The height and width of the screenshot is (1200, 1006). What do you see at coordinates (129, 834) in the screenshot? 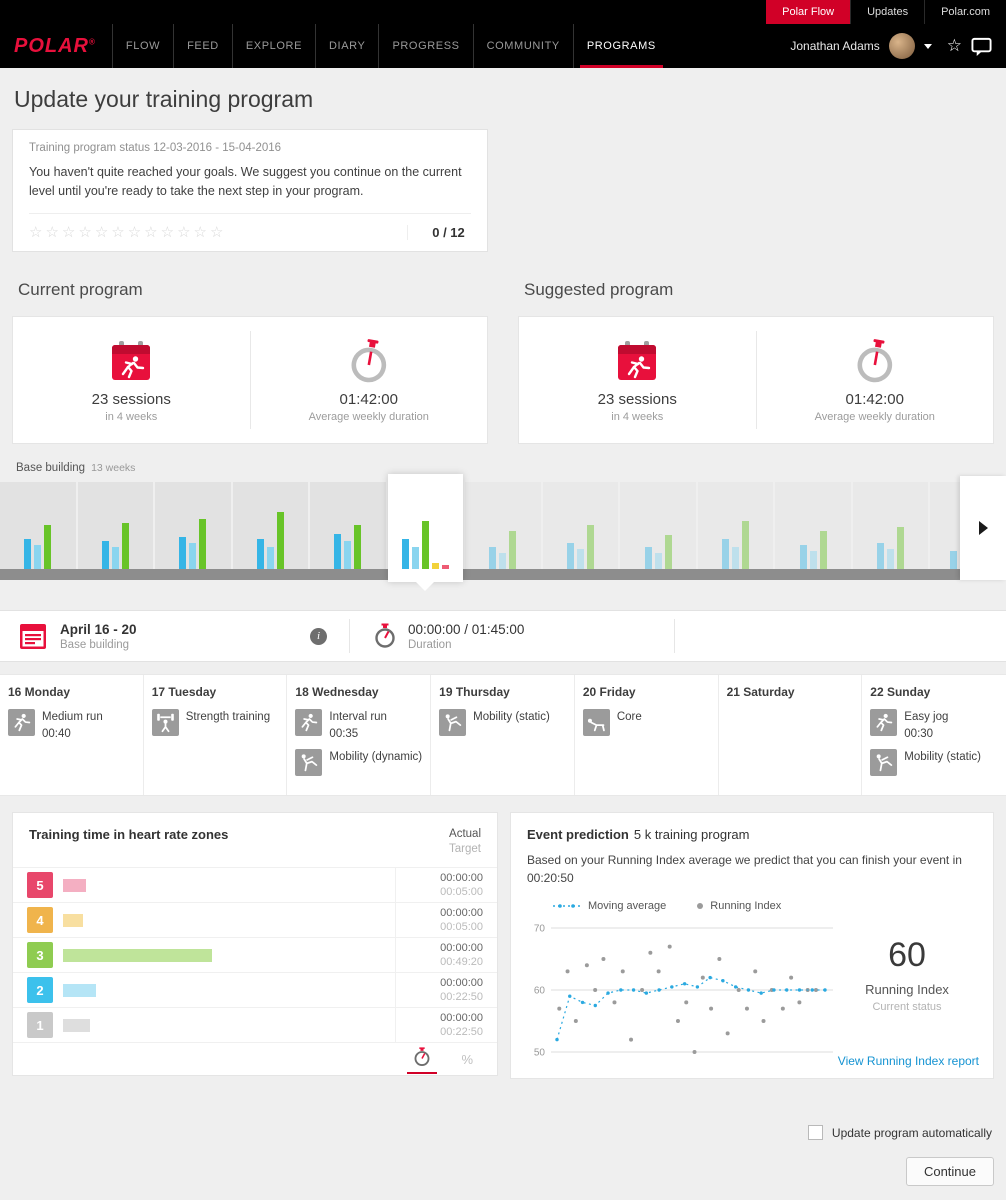
I see `hr-zones-title: Training time in heart rate zones` at bounding box center [129, 834].